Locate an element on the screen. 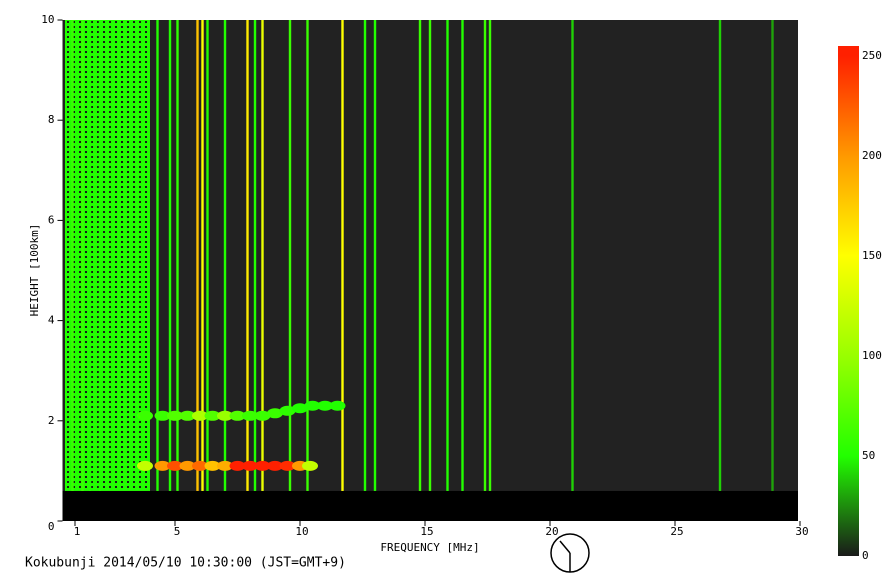 Image resolution: width=888 pixels, height=580 pixels. x-axis-label: FREQUENCY [MHz] is located at coordinates (429, 547).